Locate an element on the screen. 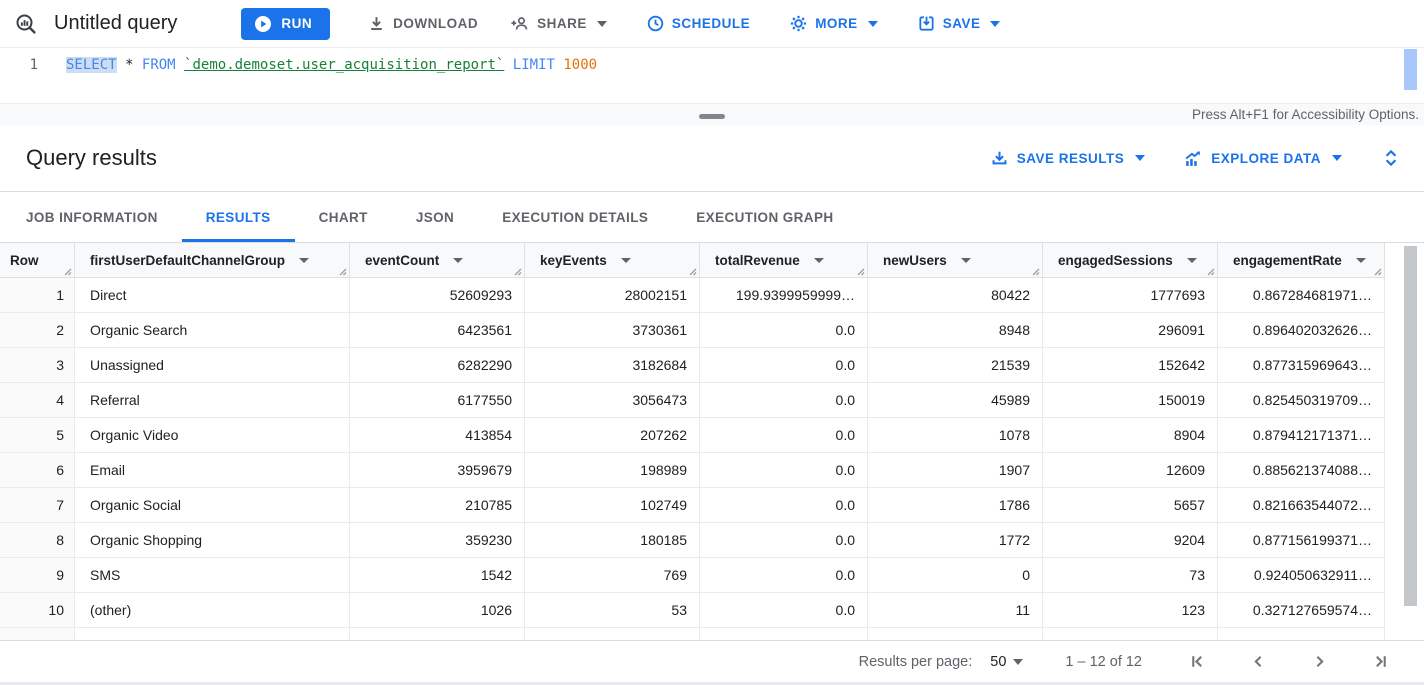  results-title: Query results is located at coordinates (91, 157).